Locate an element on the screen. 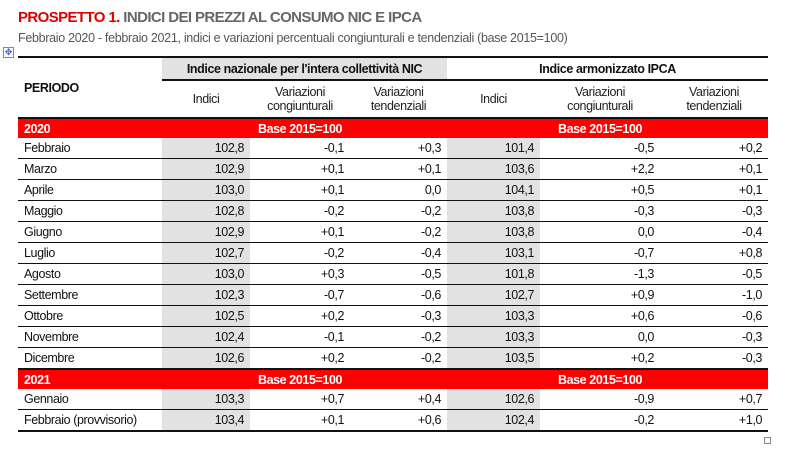  period-cell: Marzo is located at coordinates (90, 169).